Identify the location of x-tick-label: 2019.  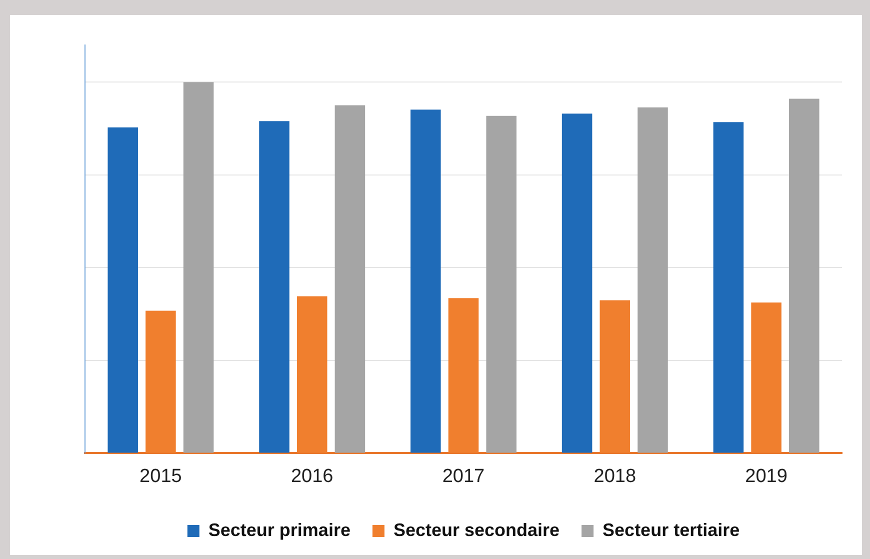
(766, 476).